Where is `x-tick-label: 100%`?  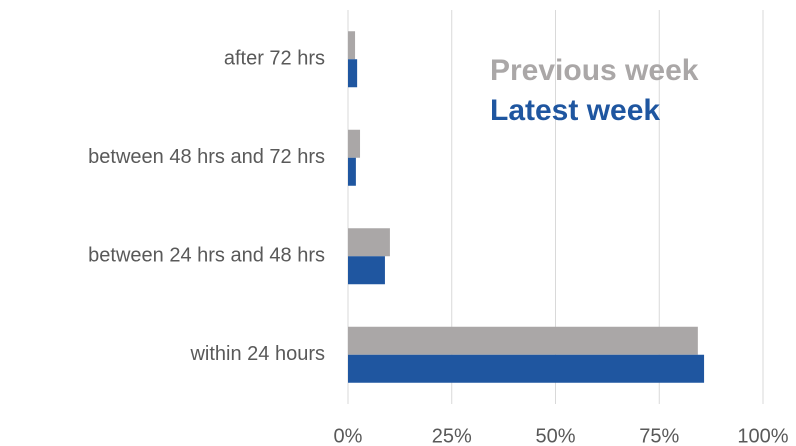
x-tick-label: 100% is located at coordinates (762, 435).